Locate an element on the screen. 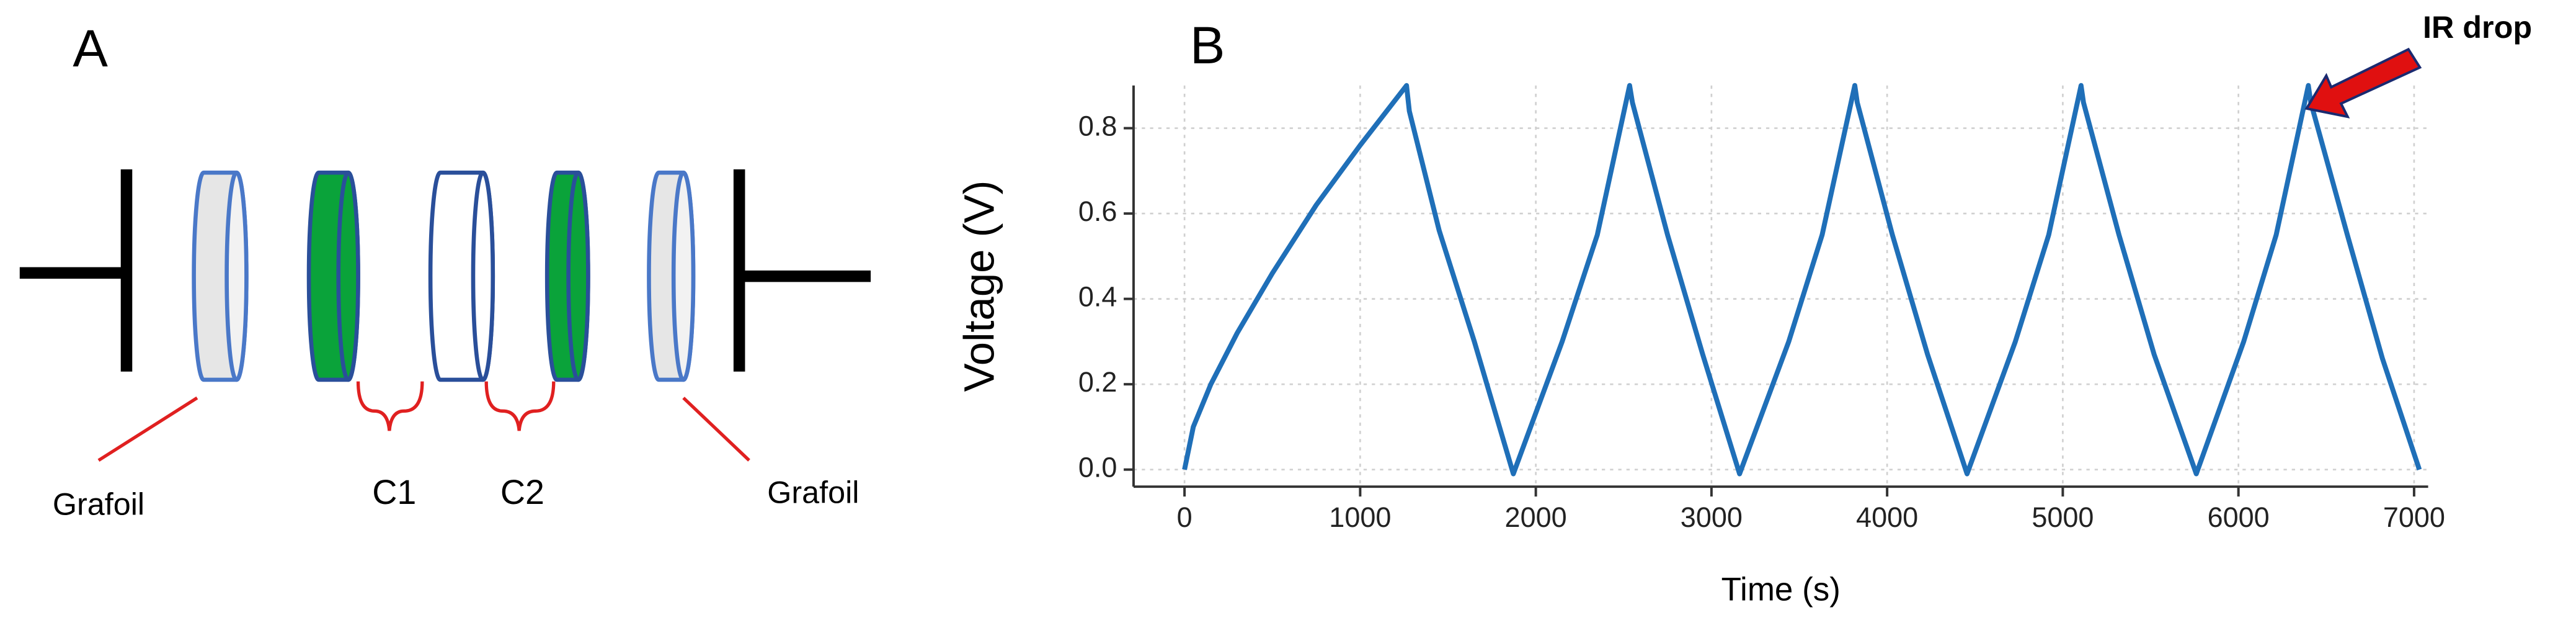 The height and width of the screenshot is (633, 2576). y-tick-label: 0.6 is located at coordinates (1097, 211).